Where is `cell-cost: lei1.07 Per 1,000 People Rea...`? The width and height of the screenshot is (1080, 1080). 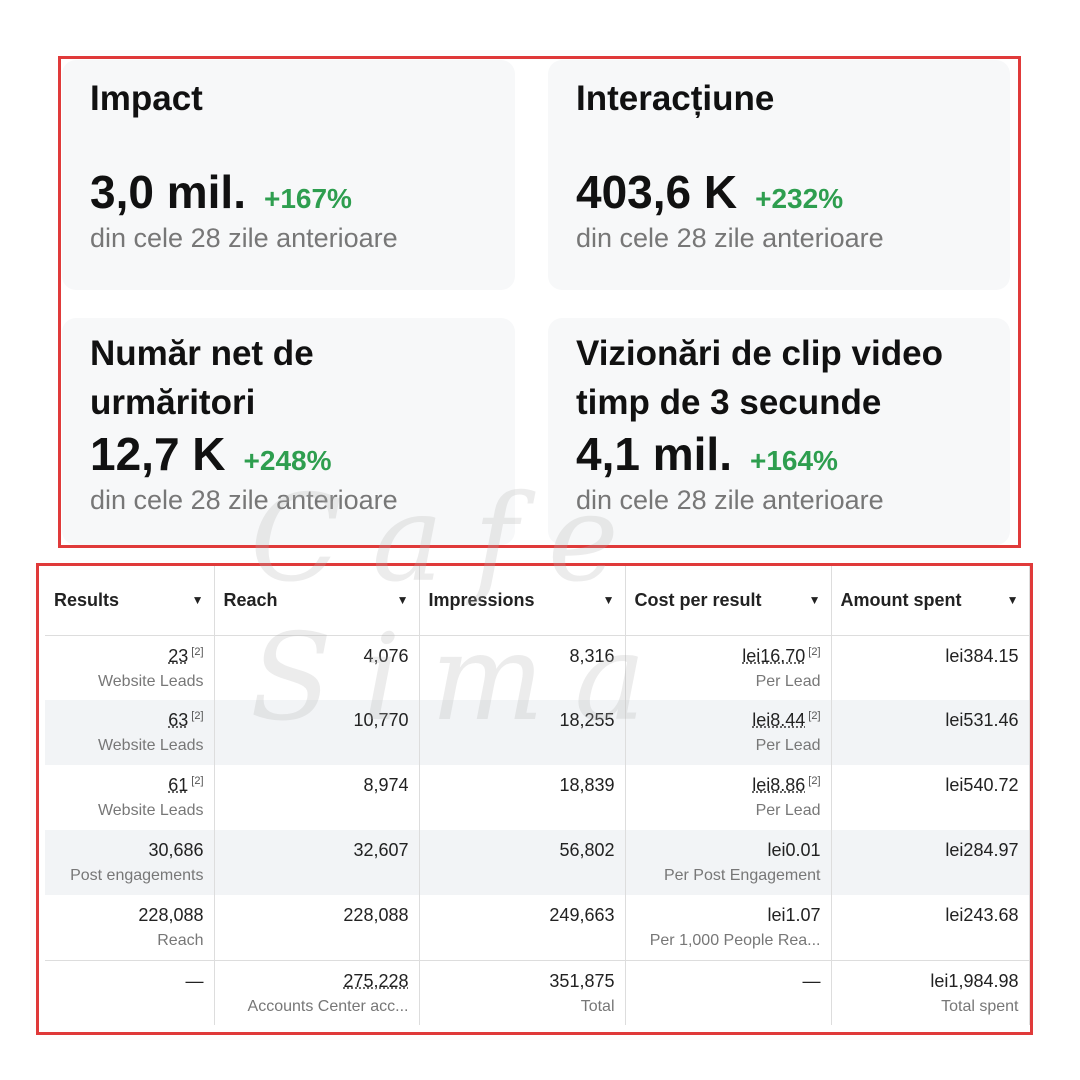 cell-cost: lei1.07 Per 1,000 People Rea... is located at coordinates (728, 927).